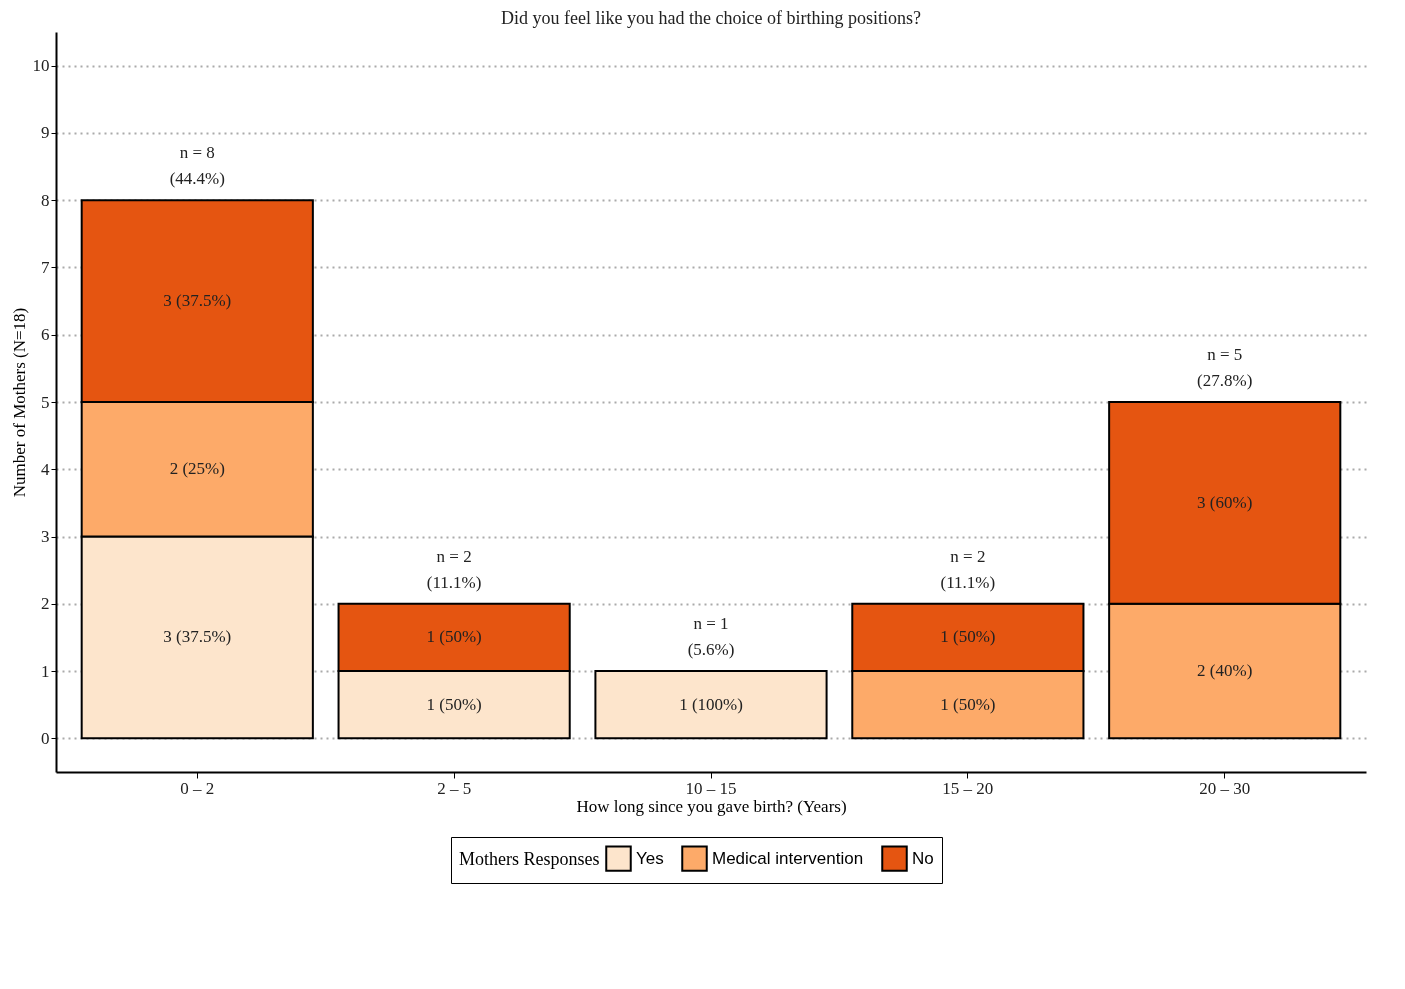  Describe the element at coordinates (711, 788) in the screenshot. I see `x-tick-label: 10 – 15` at that location.